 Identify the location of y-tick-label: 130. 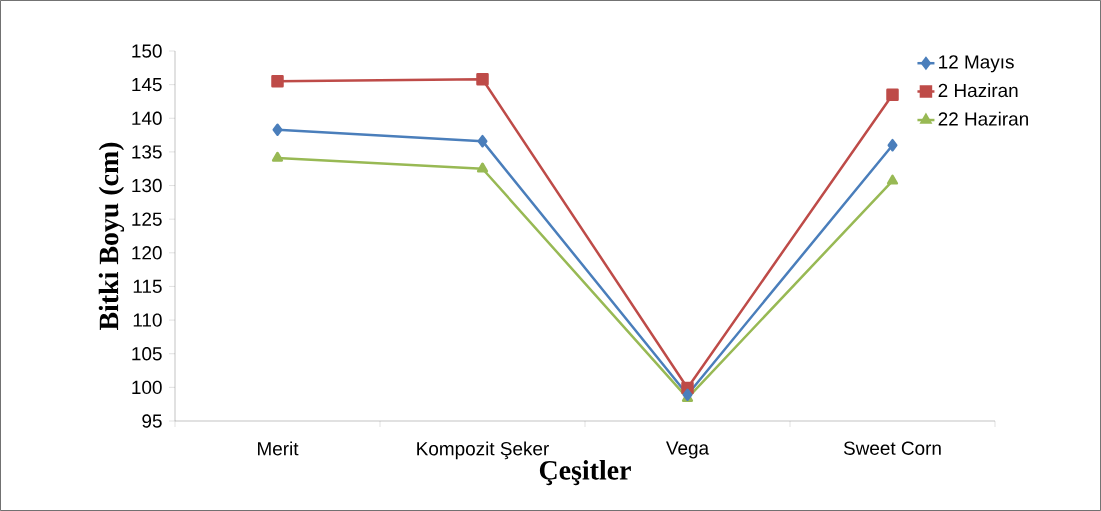
(147, 185).